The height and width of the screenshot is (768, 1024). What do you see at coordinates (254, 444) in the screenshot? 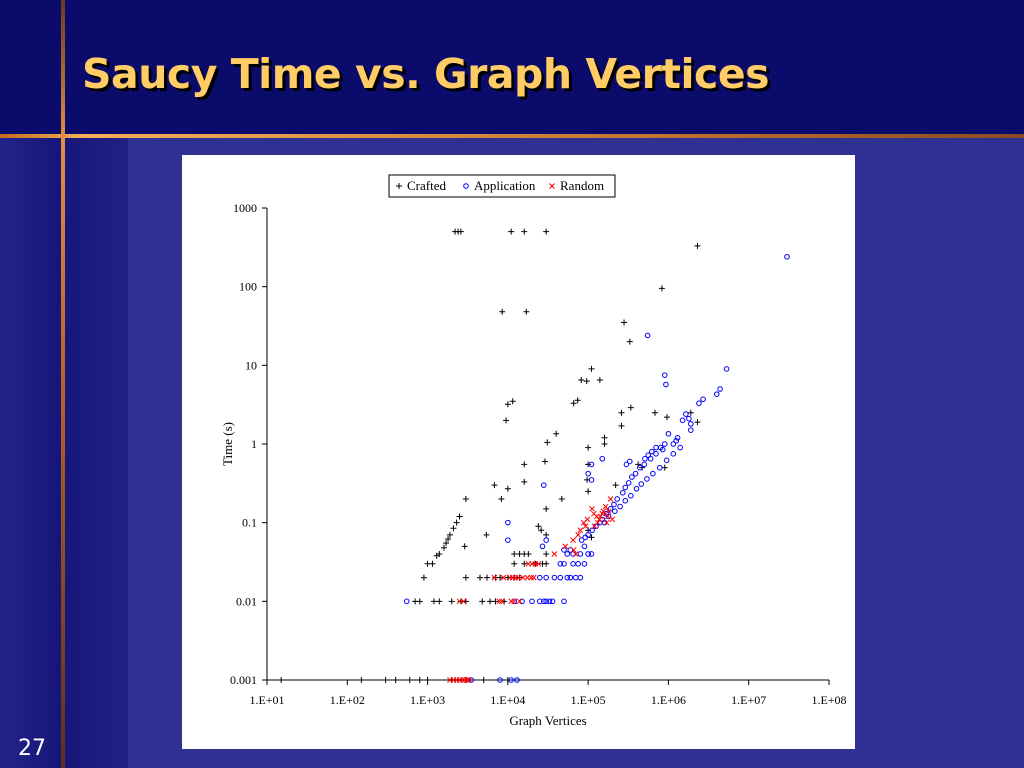
I see `y-tick-label: 1` at bounding box center [254, 444].